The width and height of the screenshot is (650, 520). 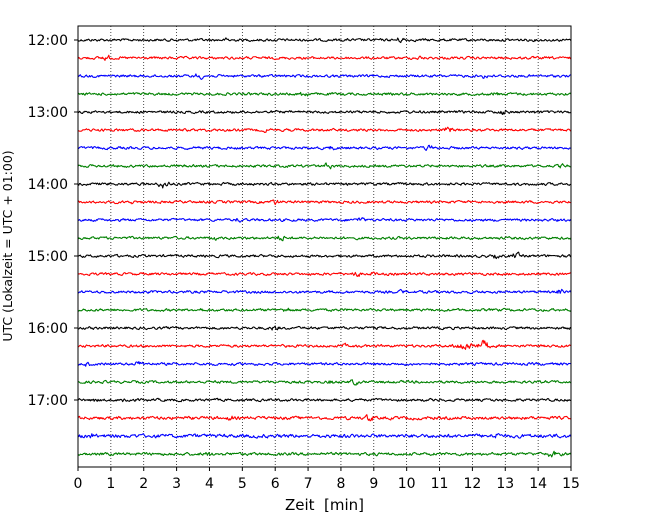 What do you see at coordinates (538, 484) in the screenshot?
I see `x-tick-label-14: 14` at bounding box center [538, 484].